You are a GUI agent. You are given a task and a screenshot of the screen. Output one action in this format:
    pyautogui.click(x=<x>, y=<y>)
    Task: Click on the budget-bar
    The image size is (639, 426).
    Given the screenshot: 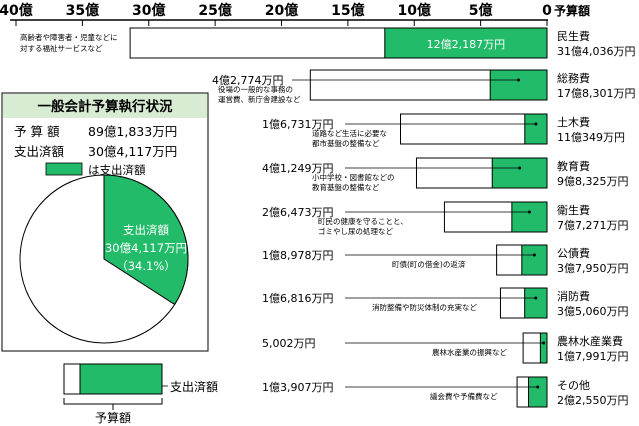 What is the action you would take?
    pyautogui.click(x=474, y=129)
    